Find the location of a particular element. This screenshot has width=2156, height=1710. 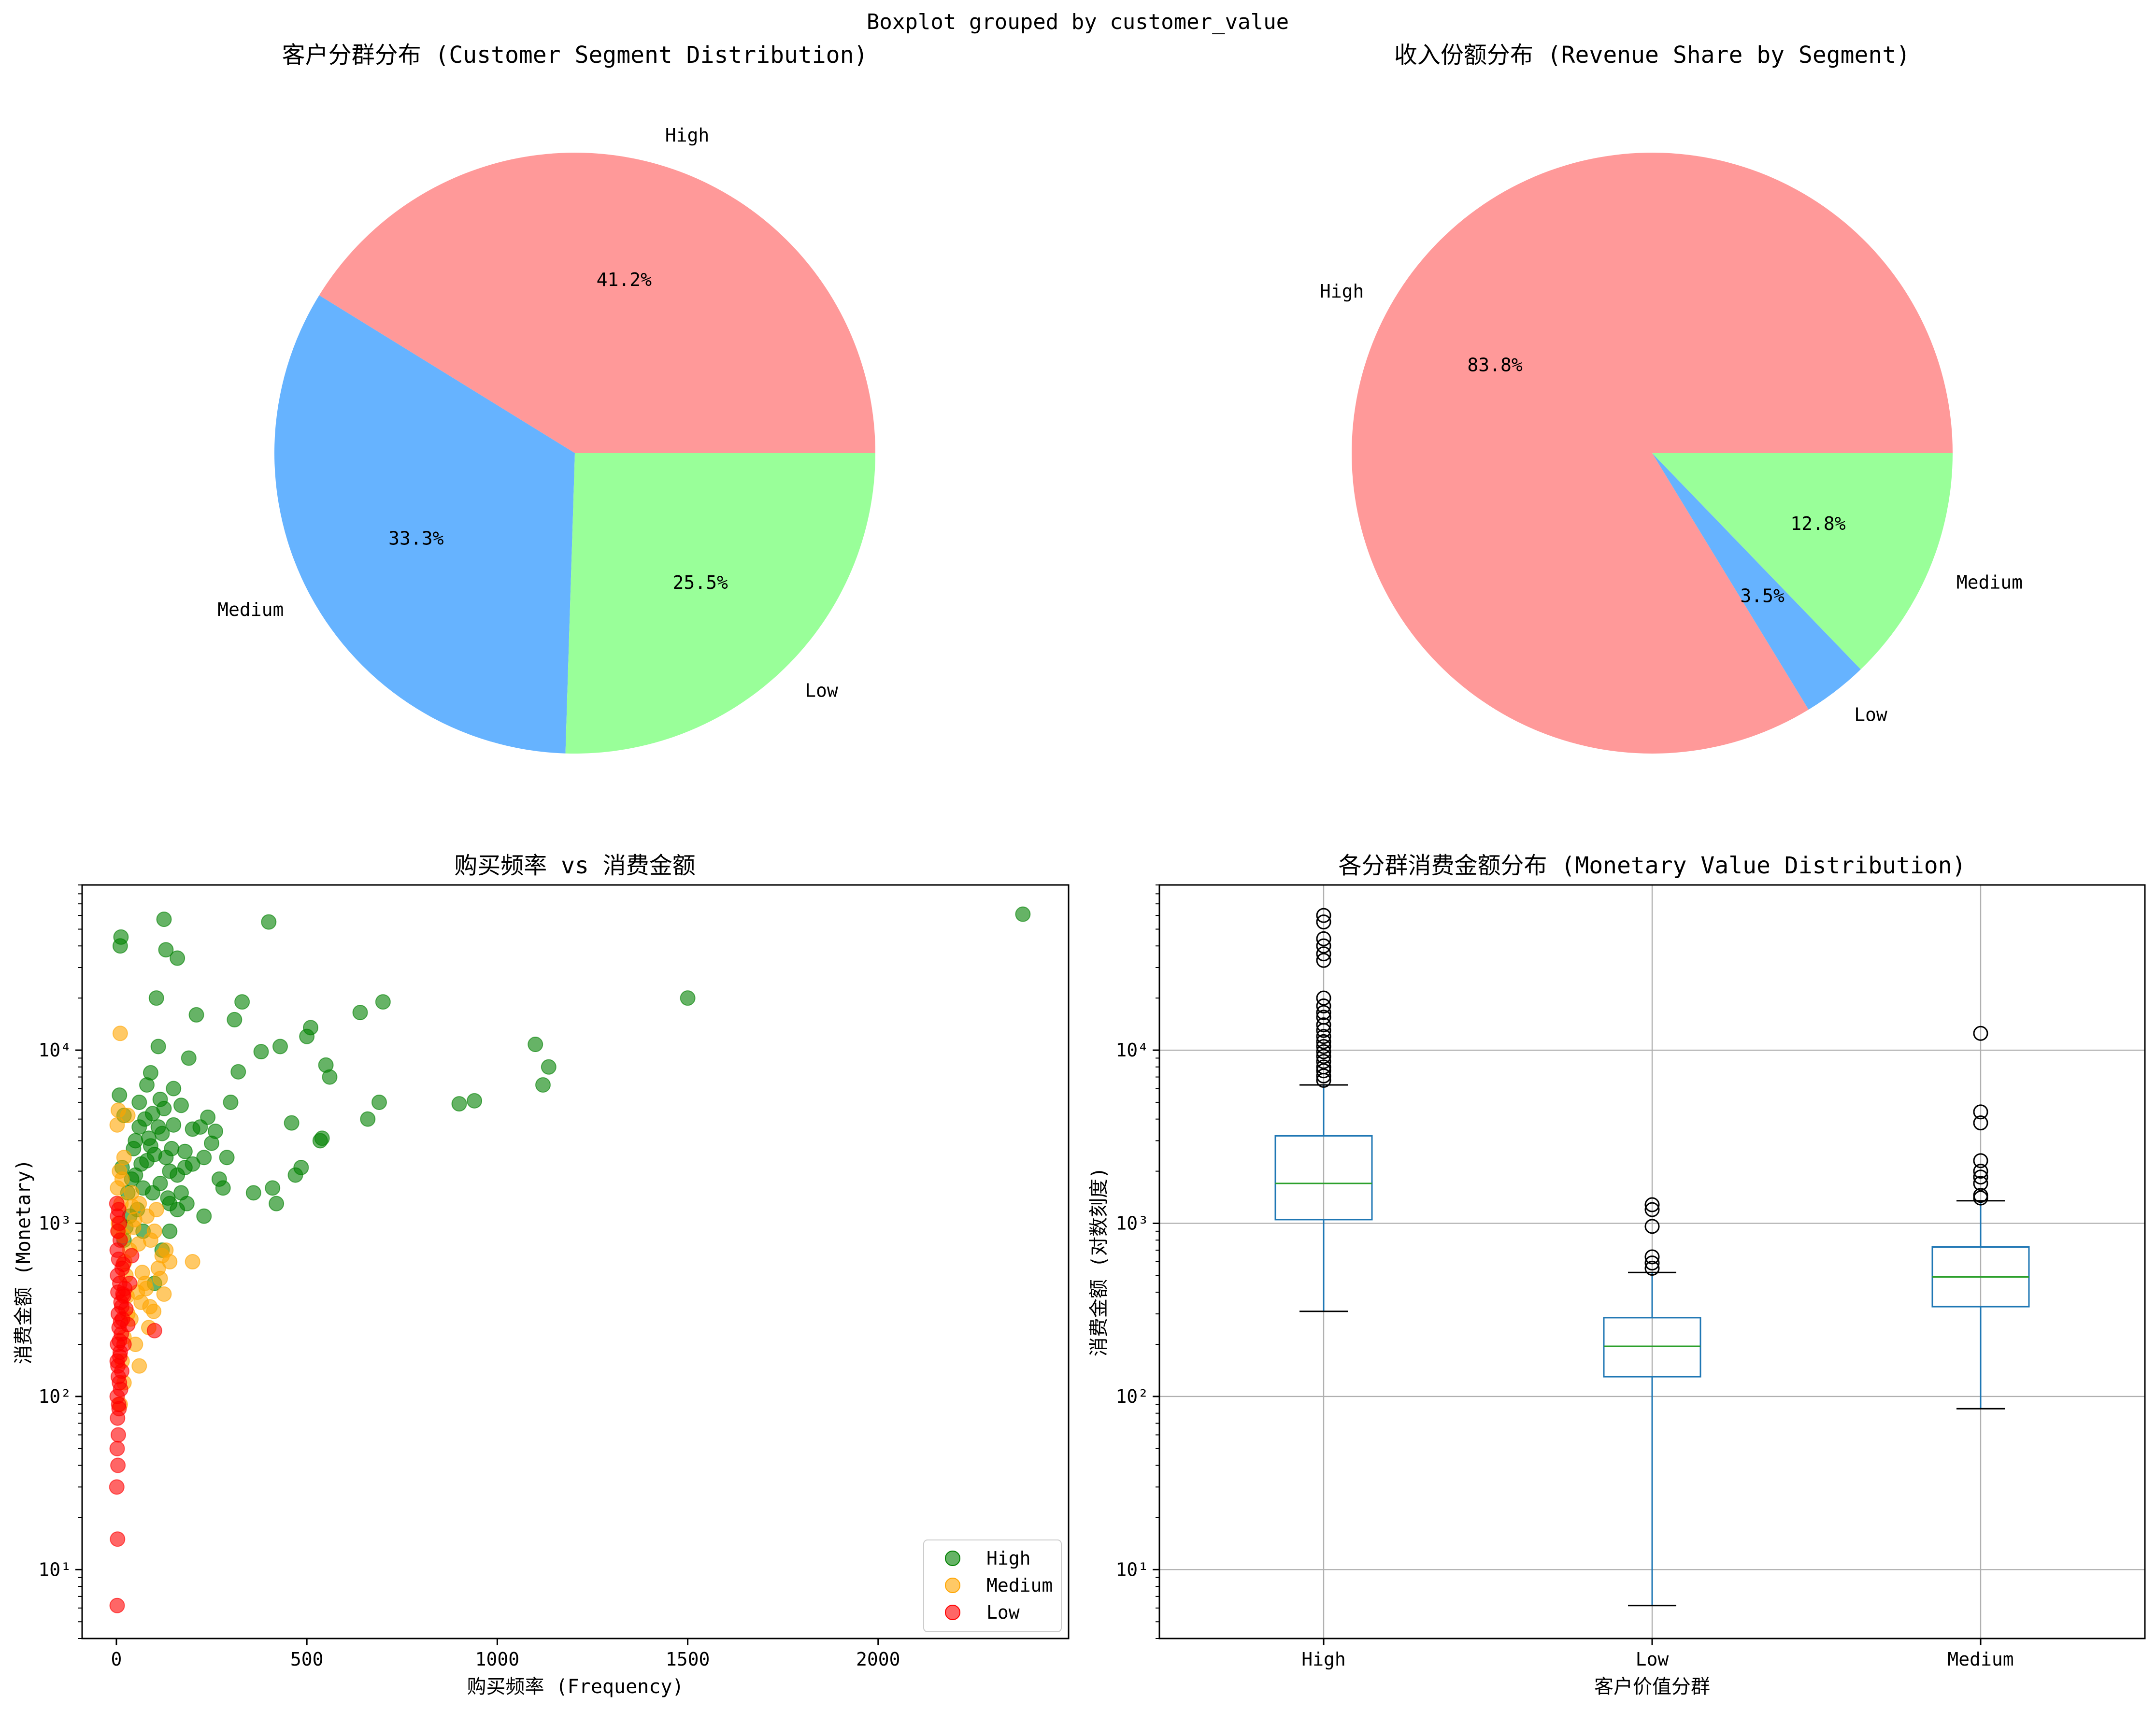

pie2-slice-medium is located at coordinates (1802, 561).